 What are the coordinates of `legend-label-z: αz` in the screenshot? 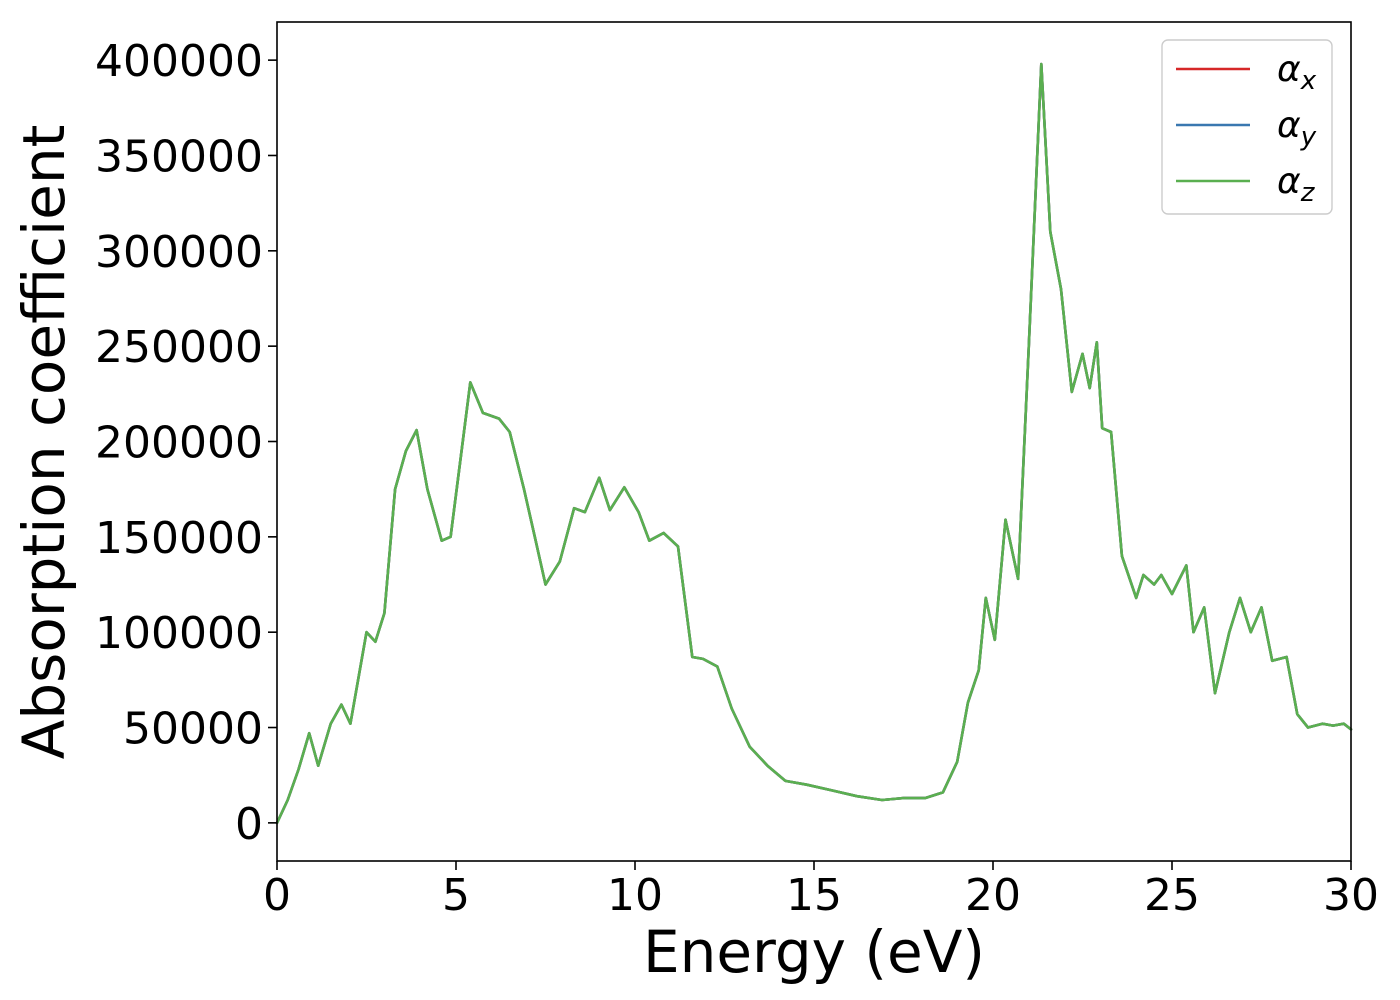 It's located at (1296, 184).